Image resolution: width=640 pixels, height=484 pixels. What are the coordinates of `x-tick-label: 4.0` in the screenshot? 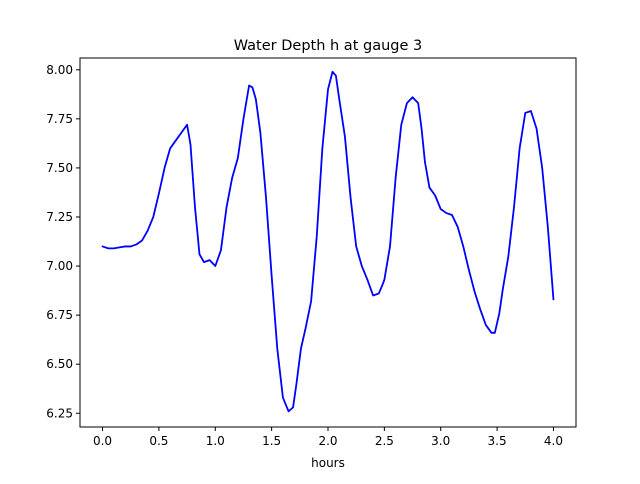 It's located at (553, 441).